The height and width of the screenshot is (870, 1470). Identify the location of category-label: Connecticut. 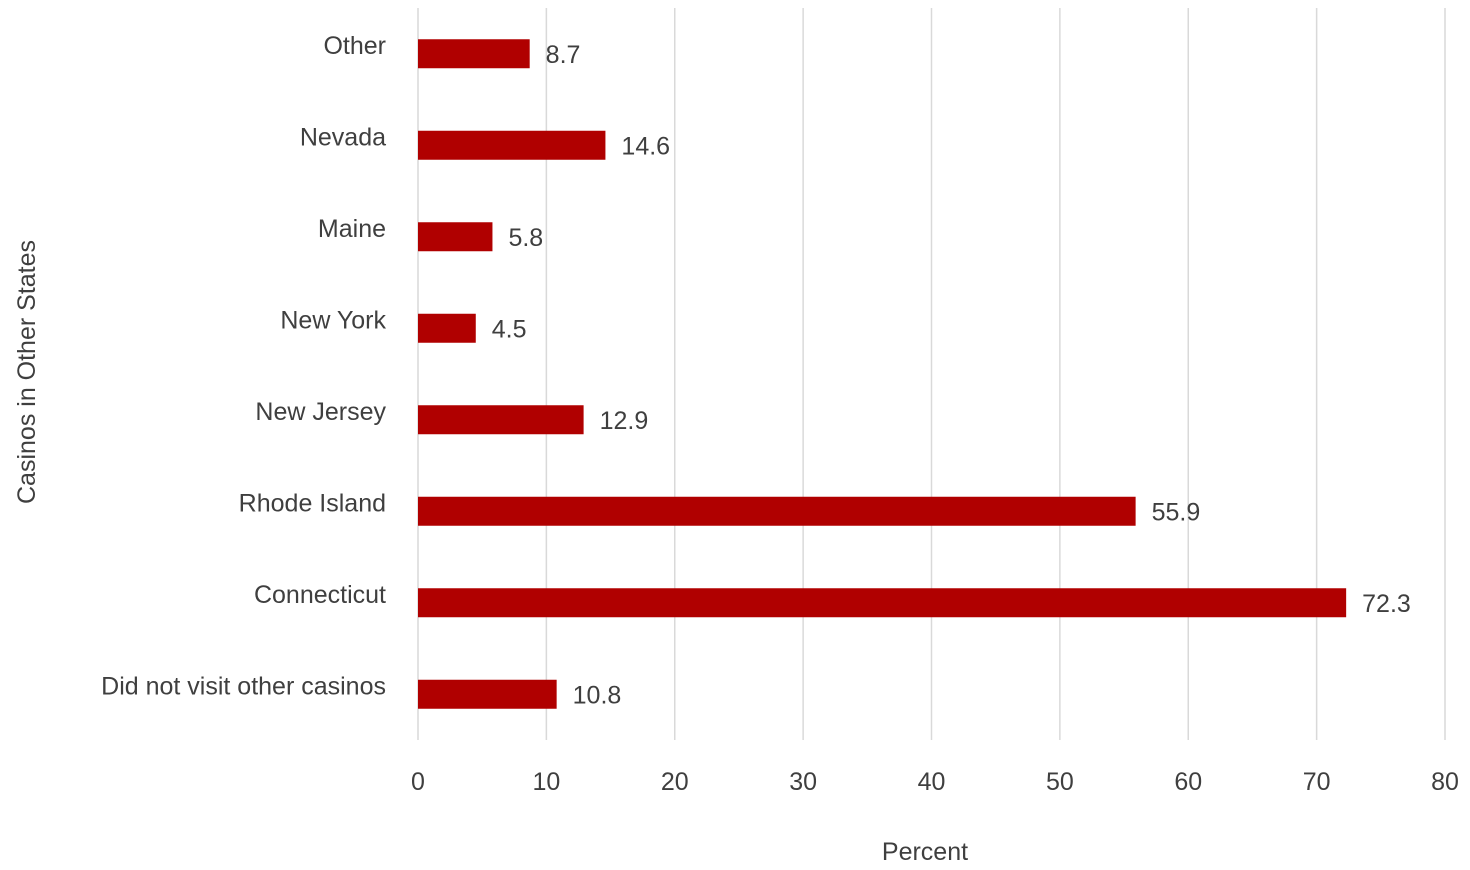
(320, 595).